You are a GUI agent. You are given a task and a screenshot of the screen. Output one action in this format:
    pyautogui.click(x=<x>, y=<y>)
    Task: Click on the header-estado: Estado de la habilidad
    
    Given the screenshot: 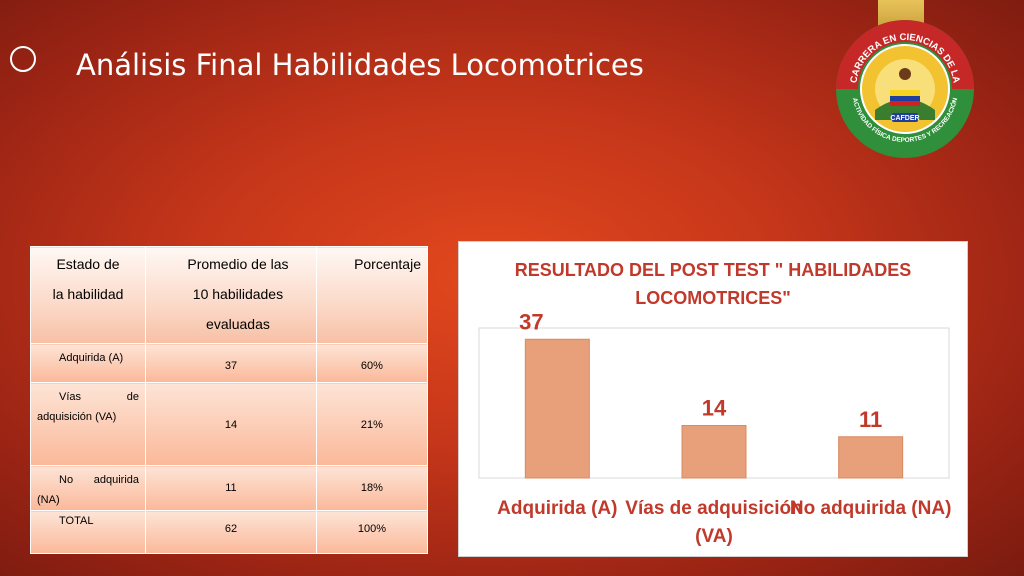 What is the action you would take?
    pyautogui.click(x=88, y=295)
    